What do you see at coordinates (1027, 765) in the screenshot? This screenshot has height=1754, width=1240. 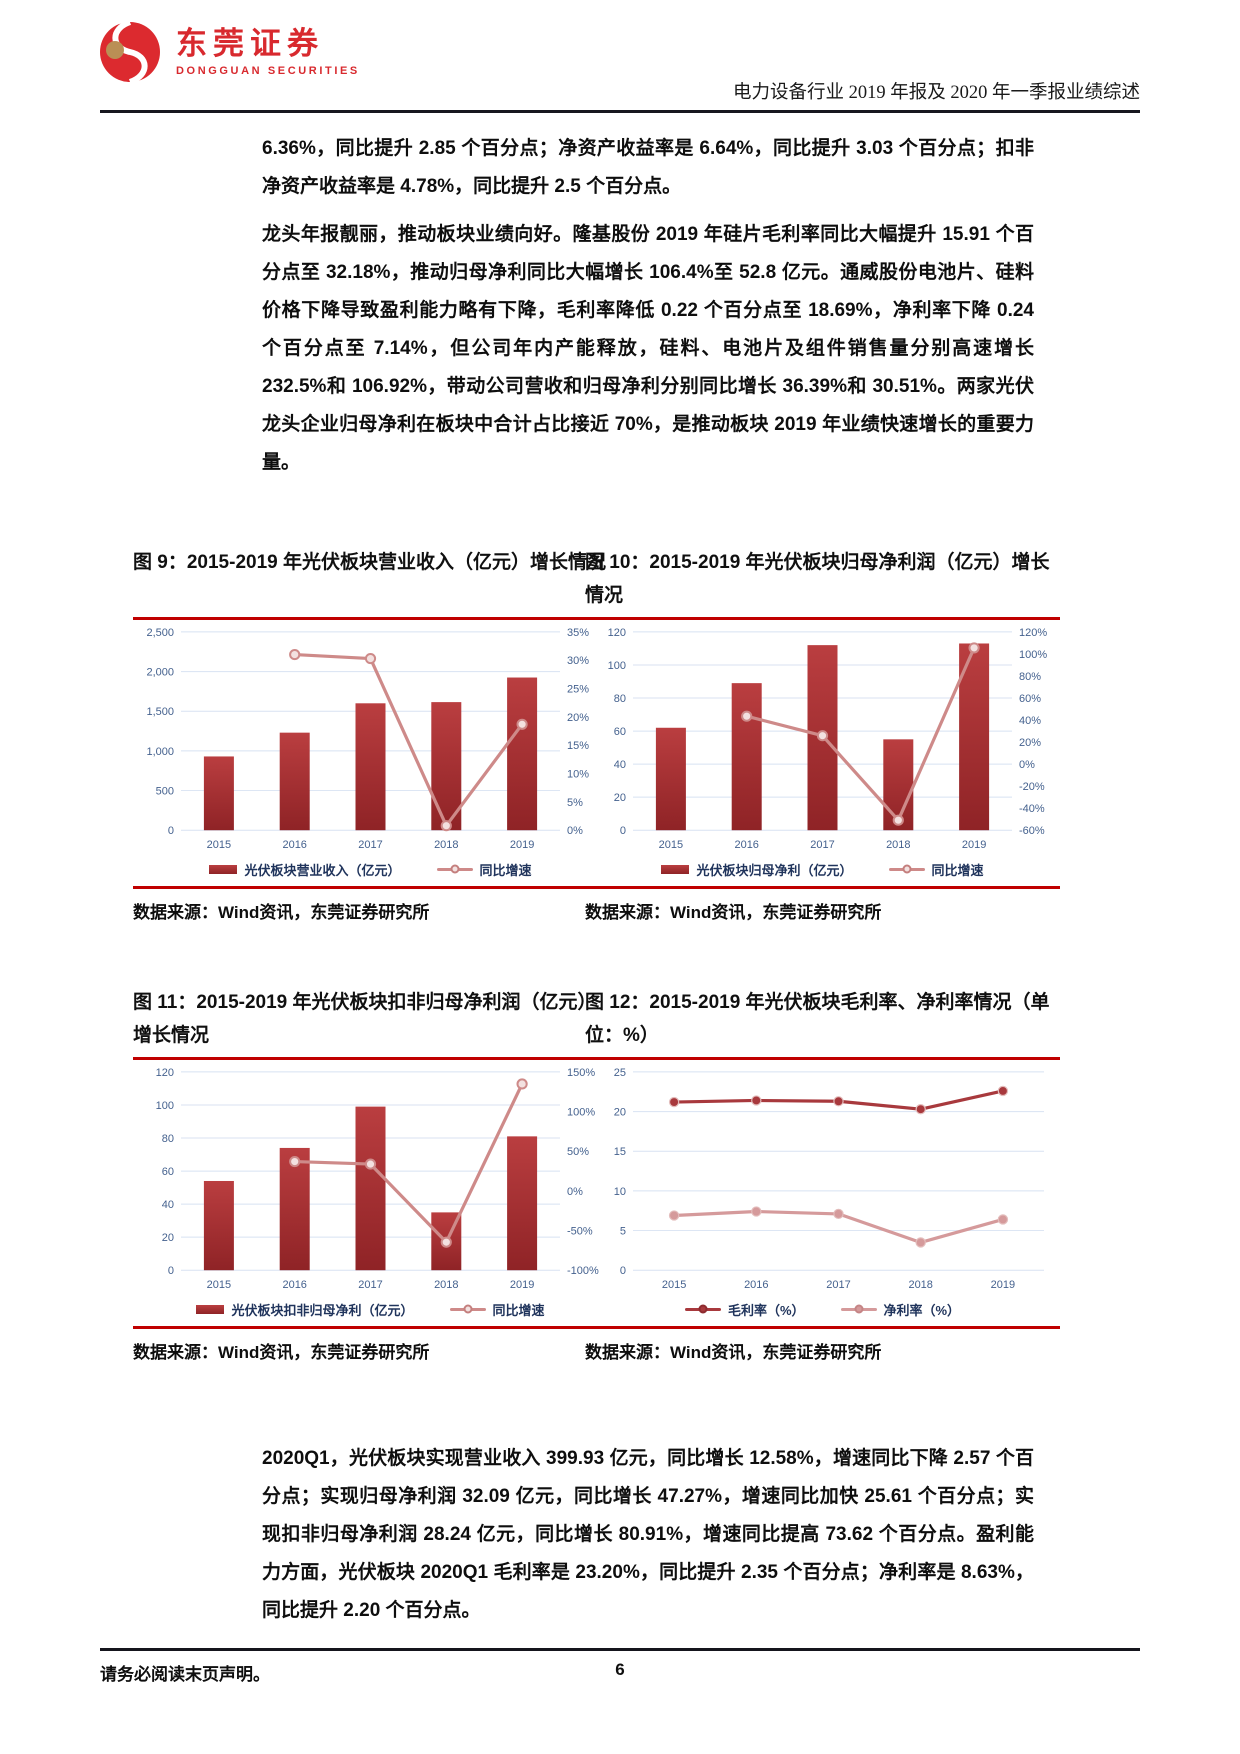 I see `svg-text: 0%` at bounding box center [1027, 765].